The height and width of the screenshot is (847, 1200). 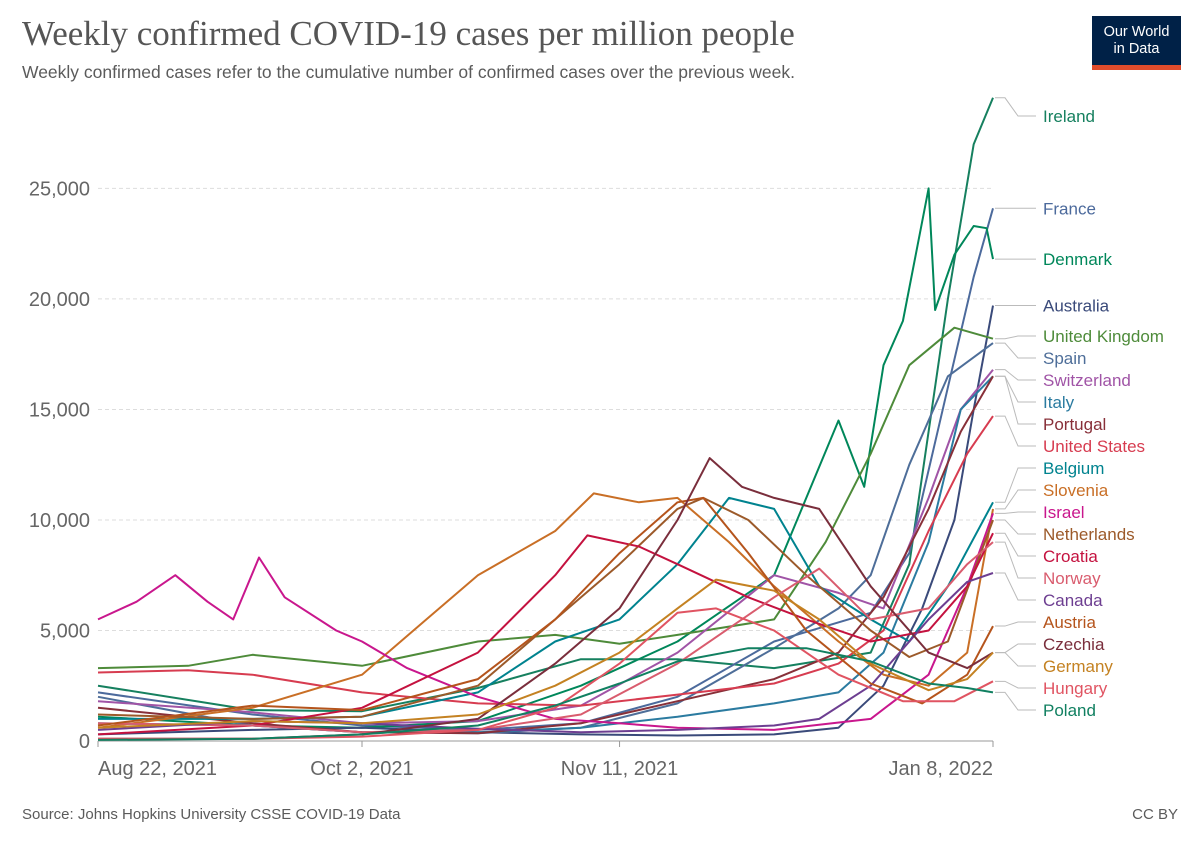 What do you see at coordinates (1073, 468) in the screenshot?
I see `series-label-belgium: Belgium` at bounding box center [1073, 468].